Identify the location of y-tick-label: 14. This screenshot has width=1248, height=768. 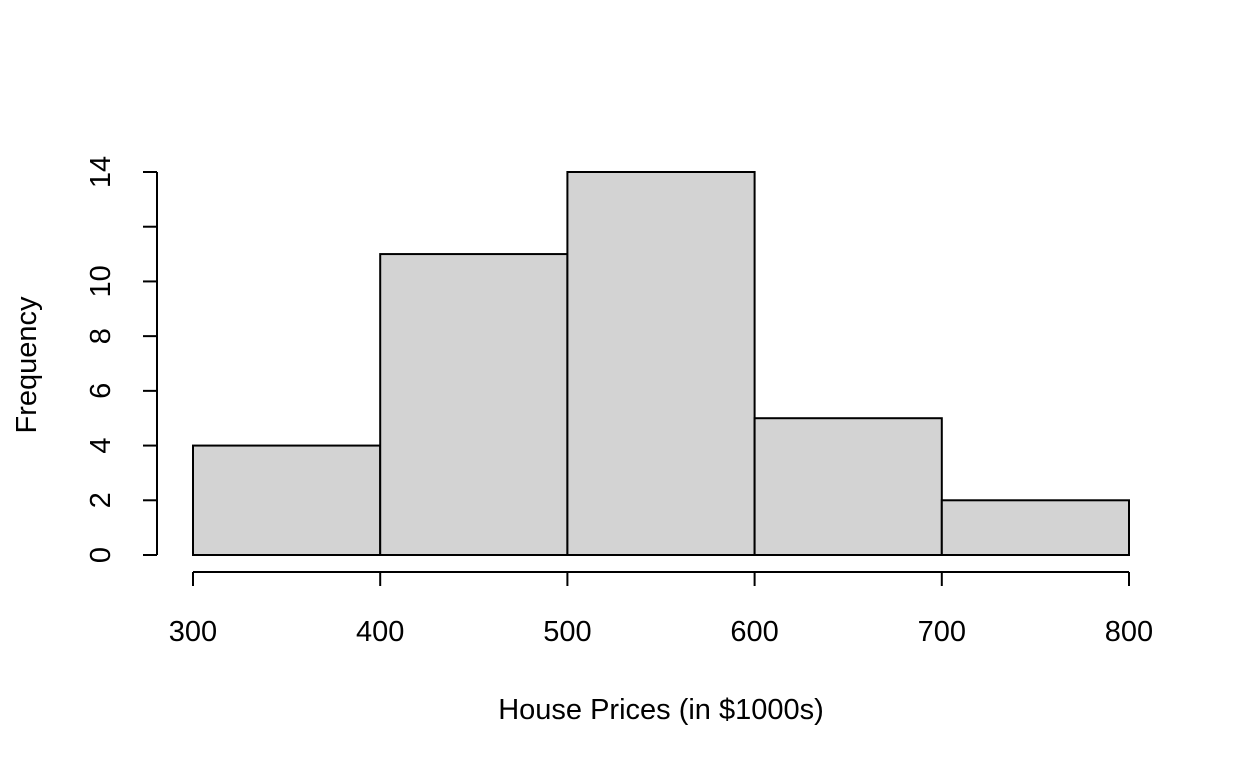
(101, 172).